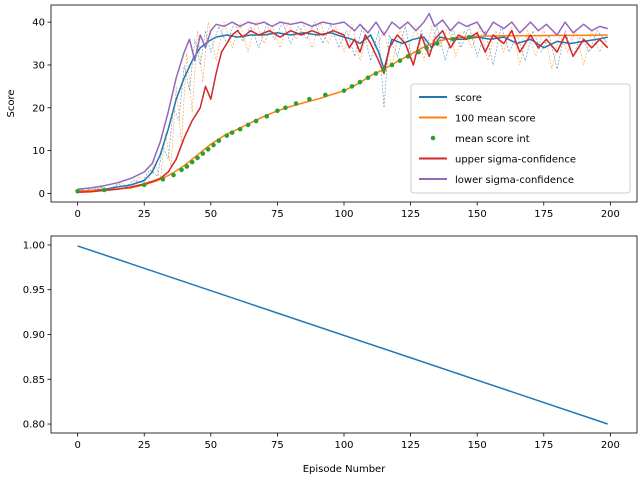  I want to click on episode-number-x-axis-label: Episode Number, so click(345, 469).